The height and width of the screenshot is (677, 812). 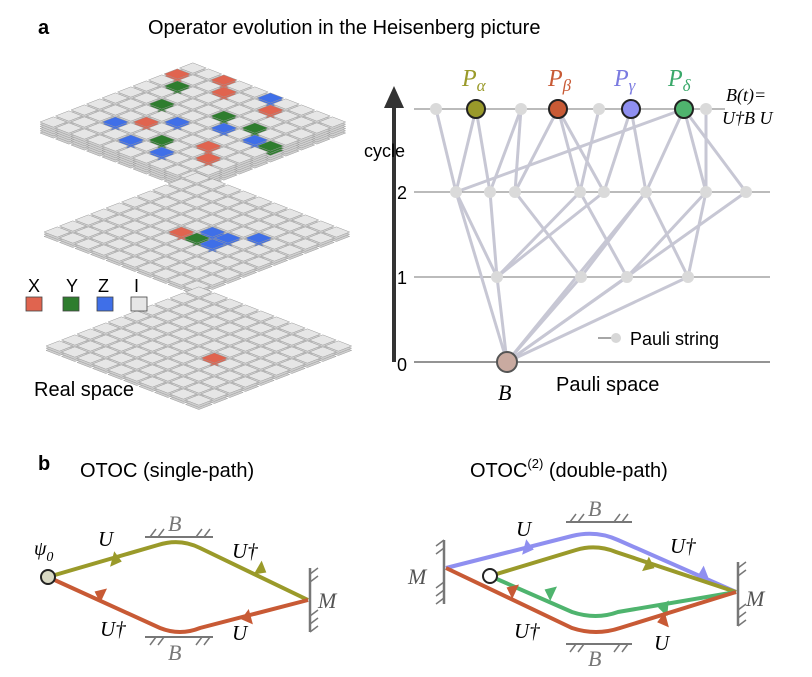 I want to click on double-b-hatch-top, so click(x=599, y=518).